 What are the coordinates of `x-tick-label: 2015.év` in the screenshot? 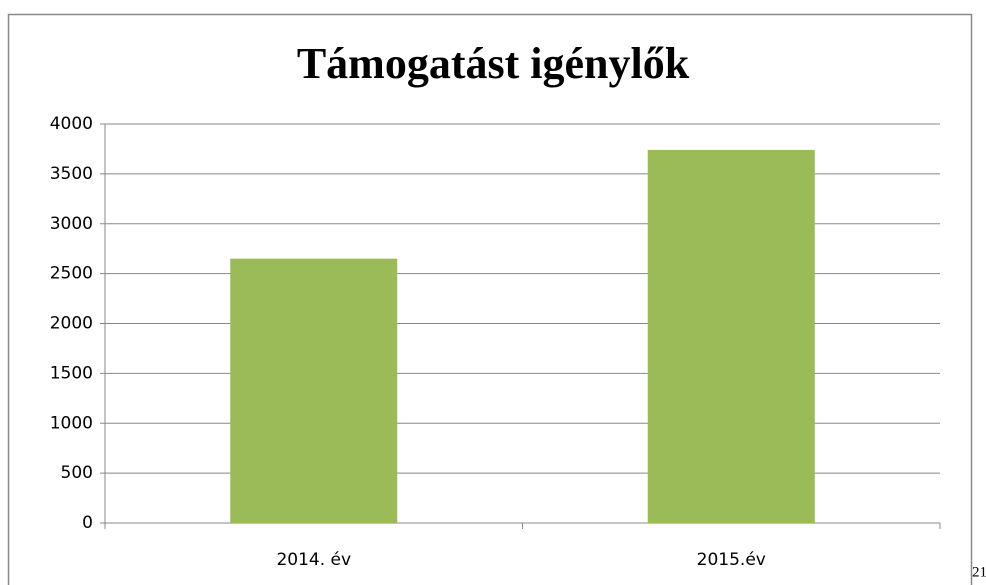 It's located at (731, 560).